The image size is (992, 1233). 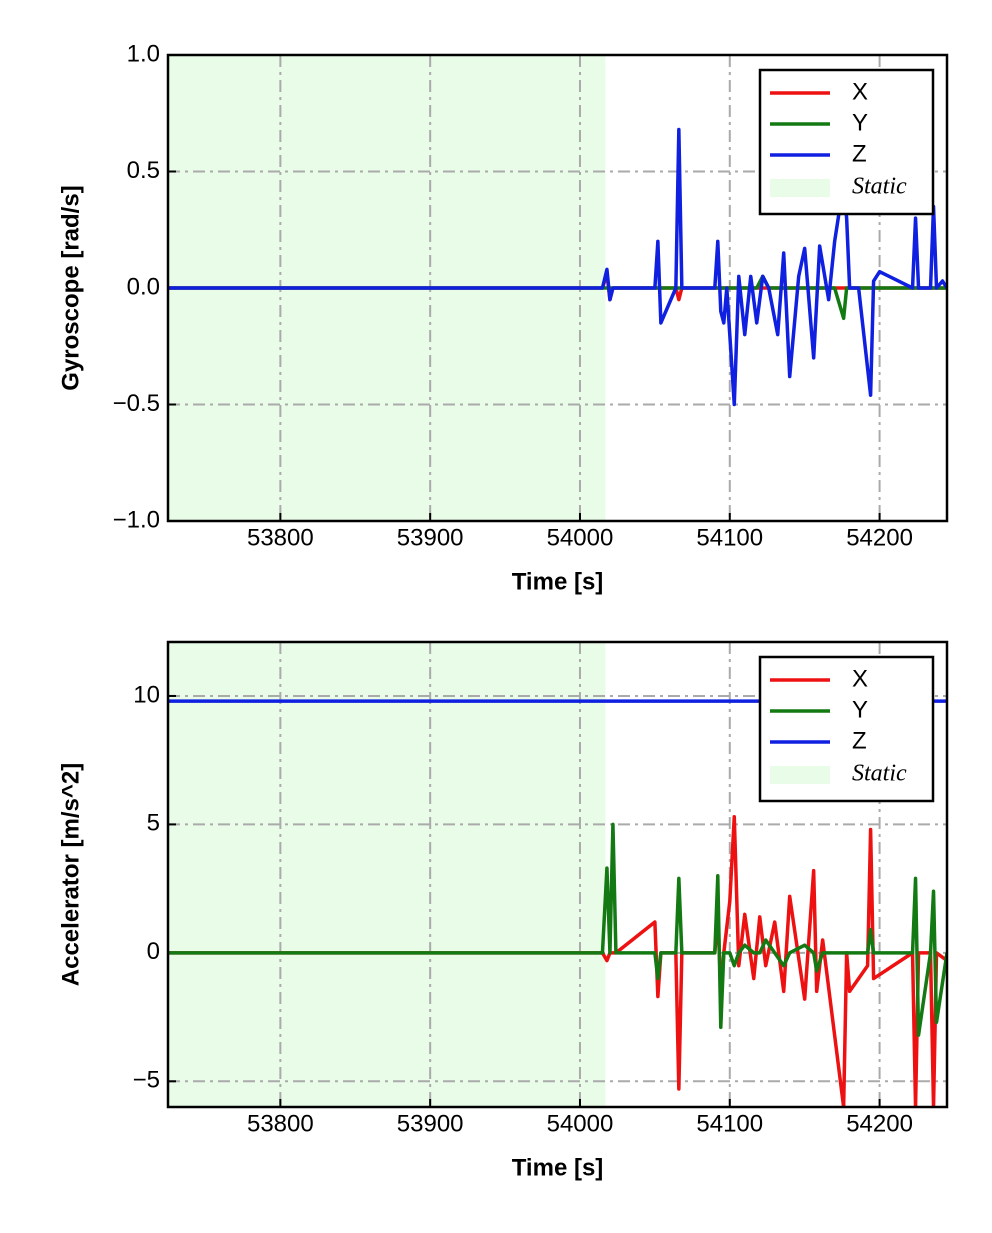 What do you see at coordinates (70, 874) in the screenshot?
I see `y-axis-label: Accelerator [m/s^2]` at bounding box center [70, 874].